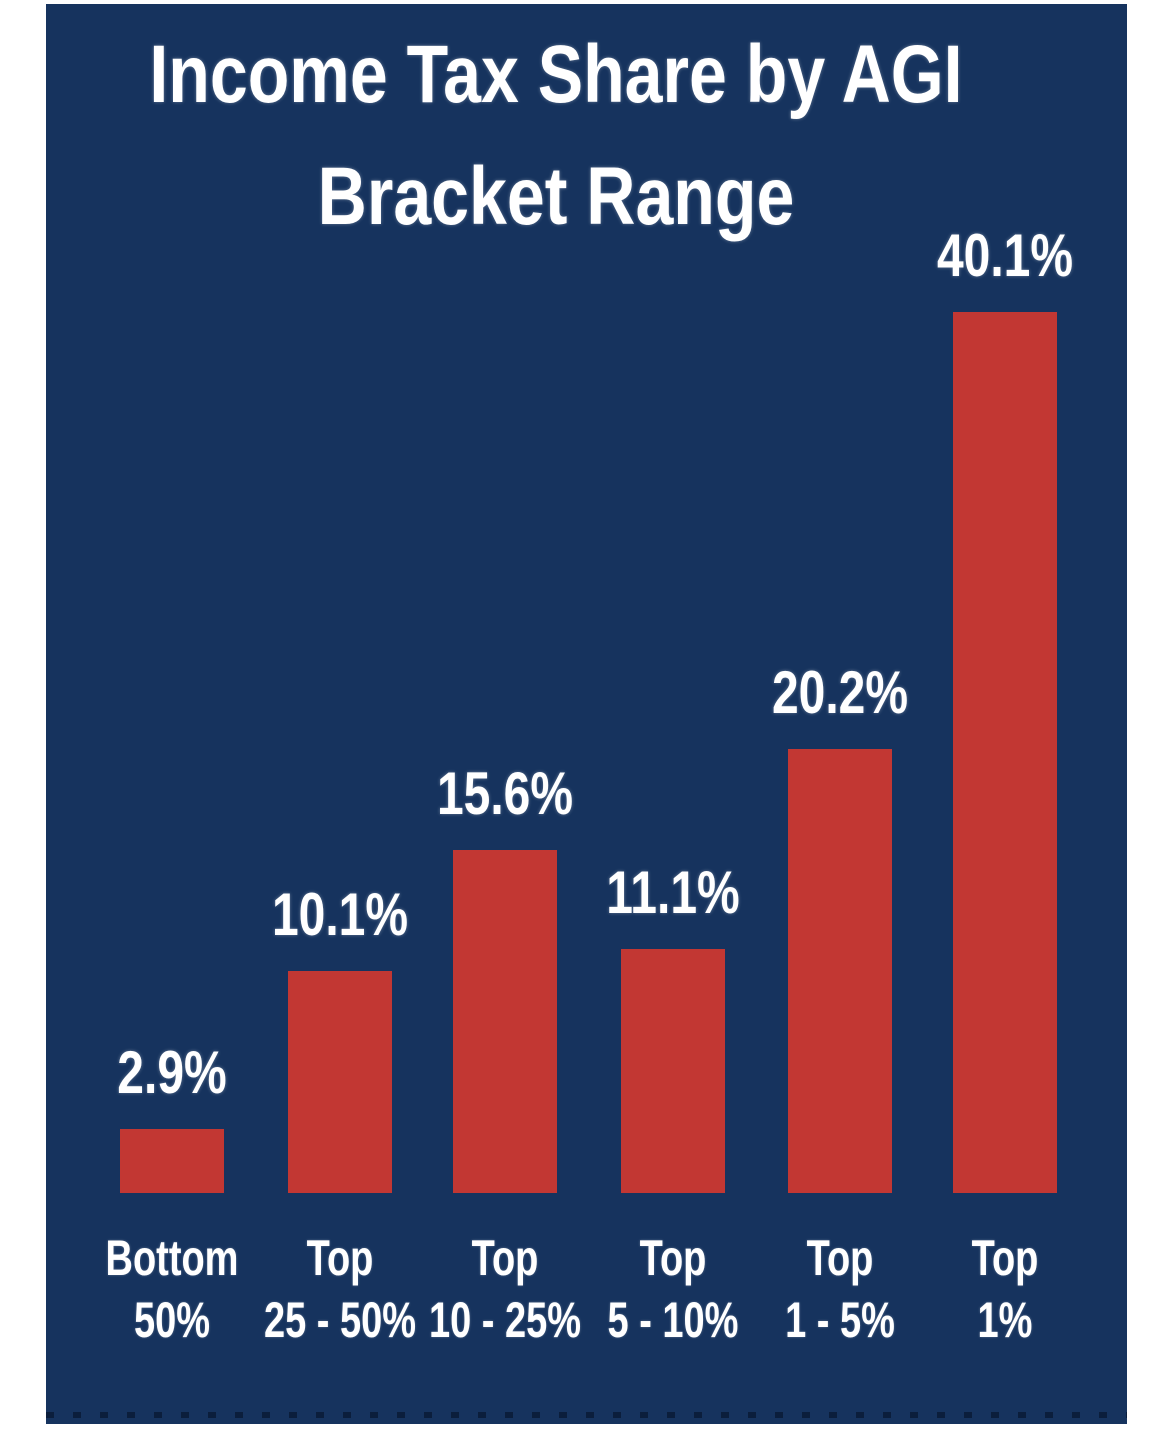 The image size is (1170, 1432). Describe the element at coordinates (172, 1320) in the screenshot. I see `category-label-line-2: 50%` at that location.